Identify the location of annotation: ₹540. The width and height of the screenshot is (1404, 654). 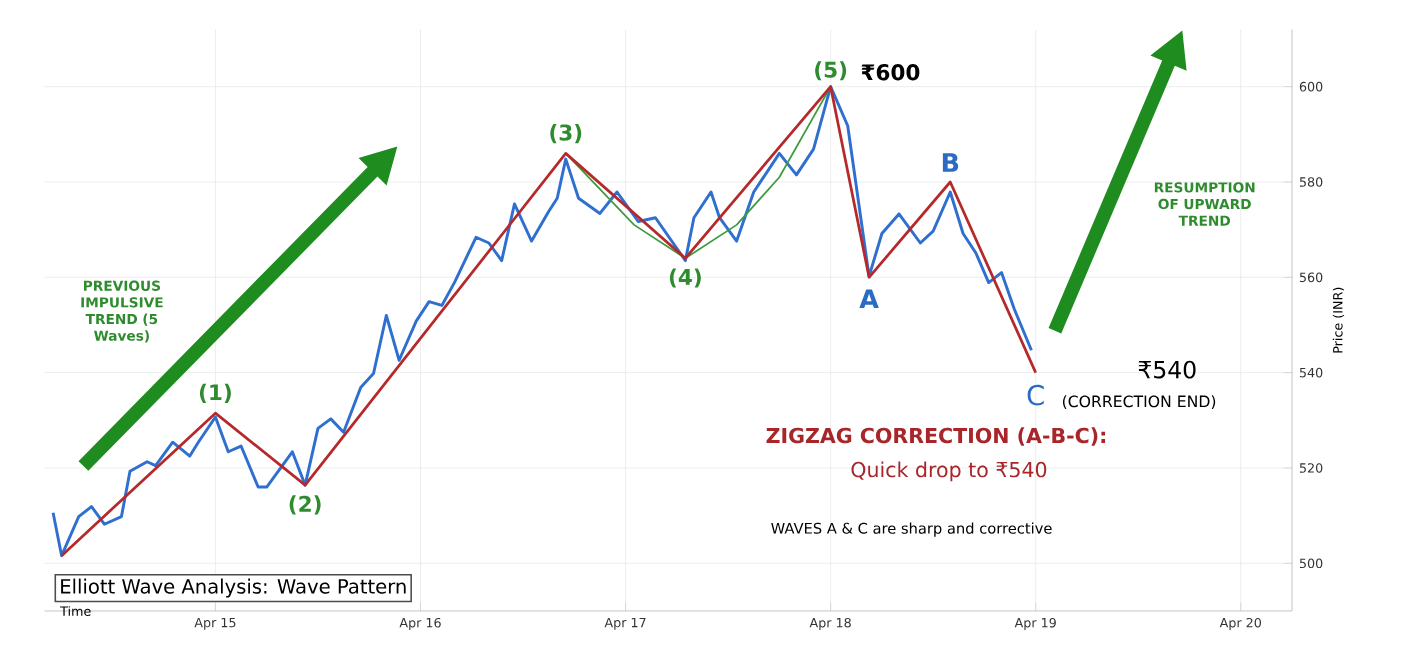
(1167, 369).